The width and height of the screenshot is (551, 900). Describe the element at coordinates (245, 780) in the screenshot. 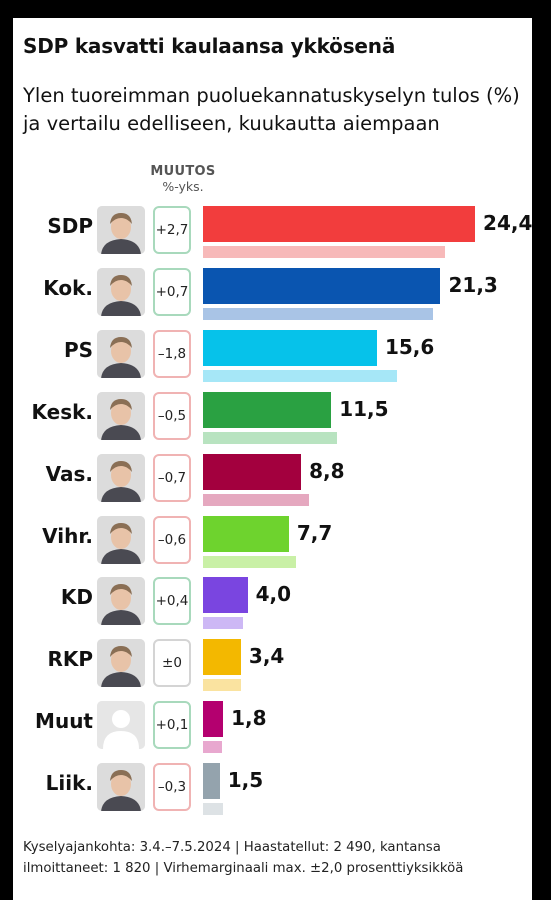

I see `value-label: 1,5` at that location.